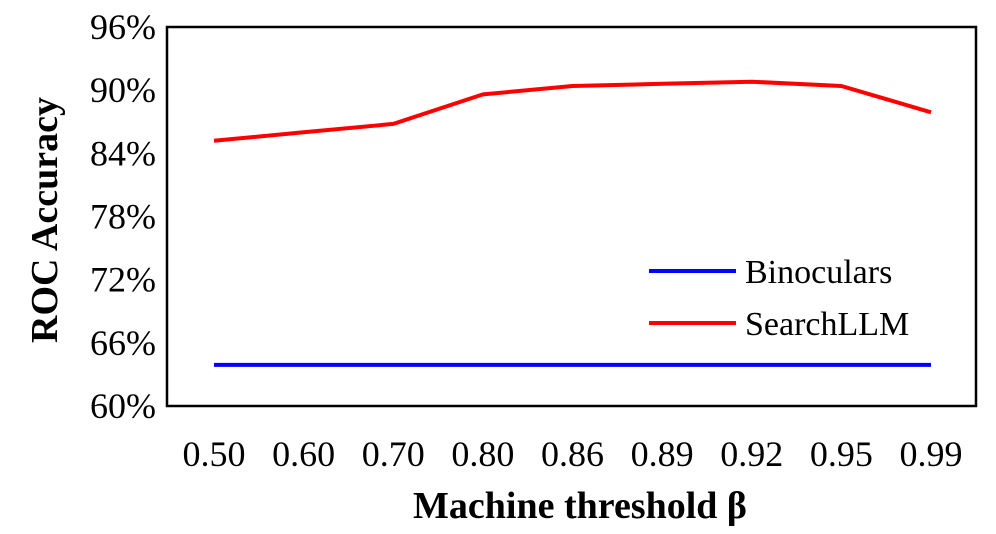  Describe the element at coordinates (580, 506) in the screenshot. I see `x-axis-title: Machine threshold β` at that location.